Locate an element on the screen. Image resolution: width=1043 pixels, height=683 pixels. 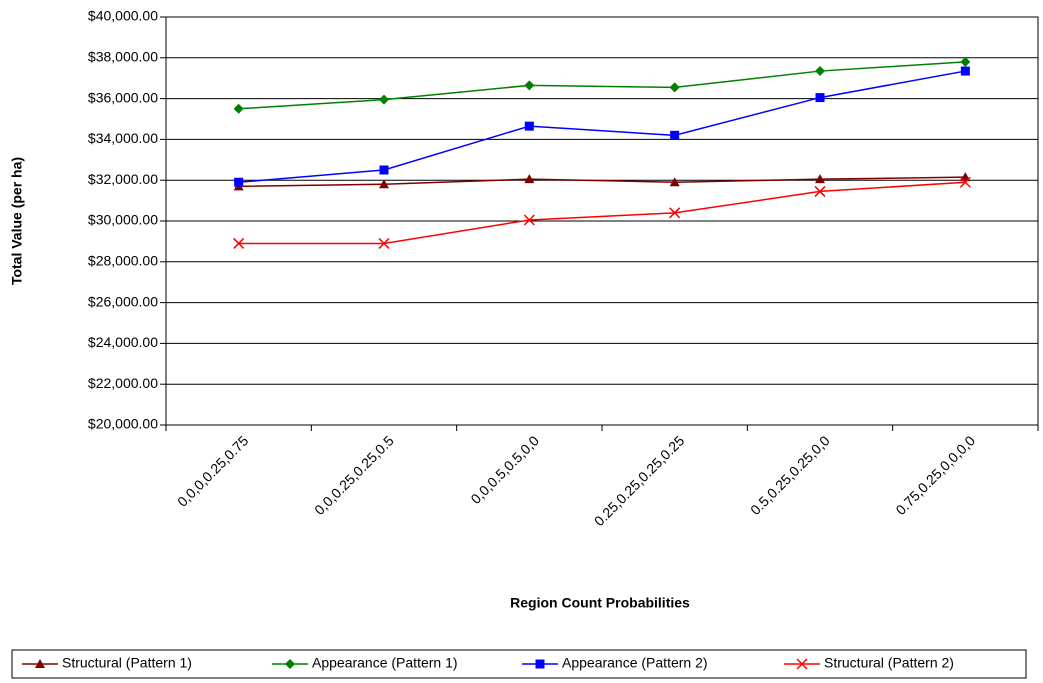
x-tick-label: 0.5,0.25,0.25,0,0 is located at coordinates (790, 475).